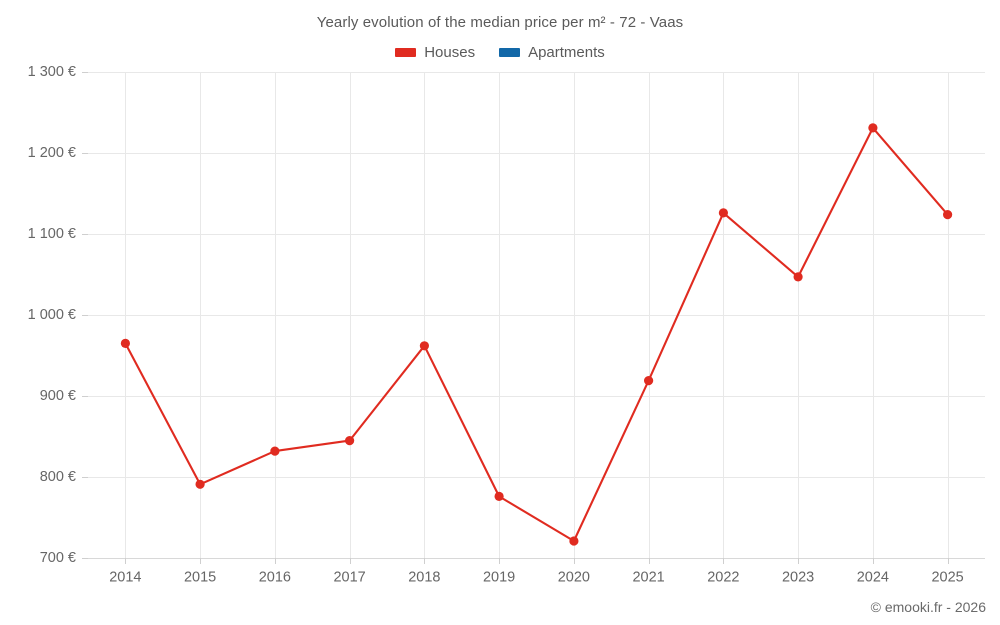 Image resolution: width=1000 pixels, height=625 pixels. Describe the element at coordinates (510, 52) in the screenshot. I see `legend-swatch-apartments` at that location.